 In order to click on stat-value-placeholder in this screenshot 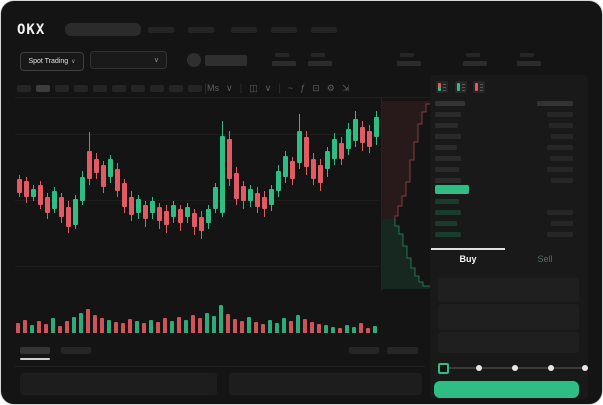, I will do `click(409, 63)`.